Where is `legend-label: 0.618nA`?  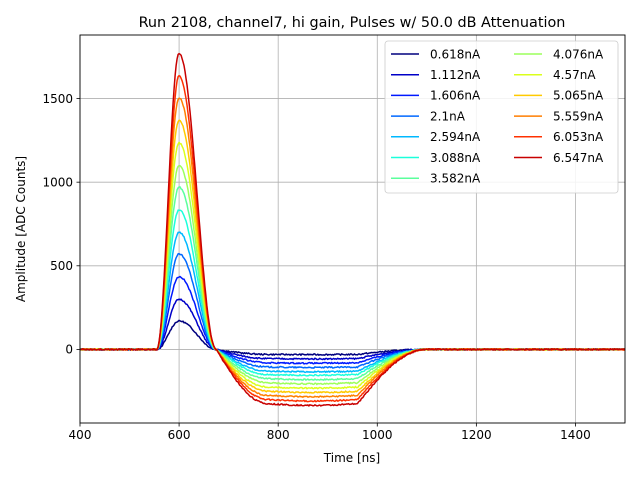 legend-label: 0.618nA is located at coordinates (455, 54).